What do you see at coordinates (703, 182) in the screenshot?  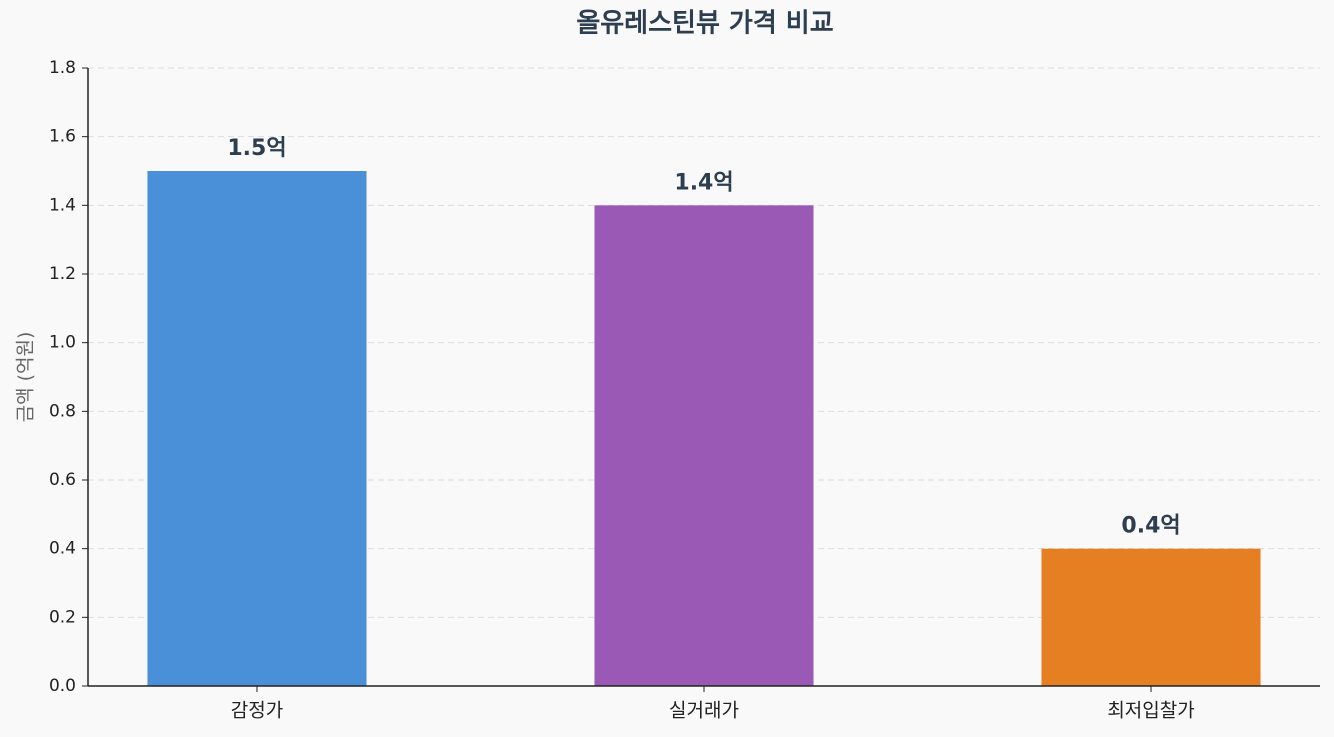 I see `value-label: 1.4억` at bounding box center [703, 182].